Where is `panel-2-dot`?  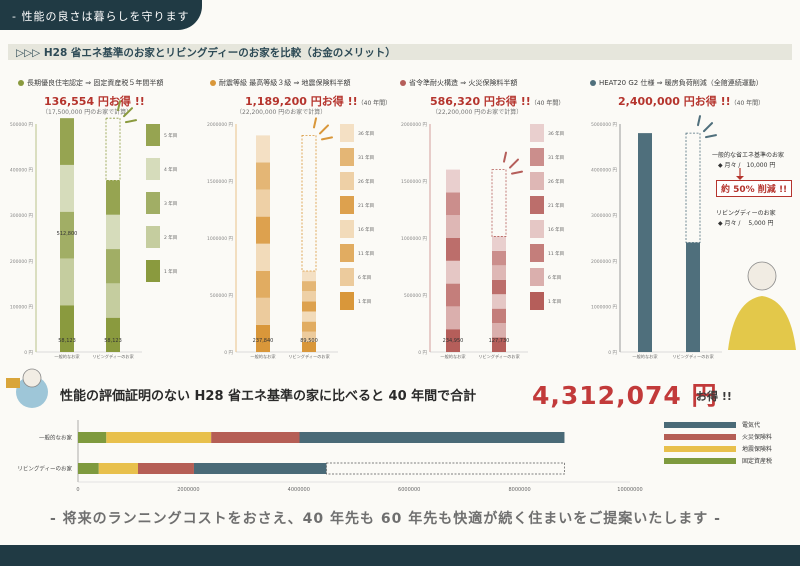
panel-2-dot is located at coordinates (213, 83).